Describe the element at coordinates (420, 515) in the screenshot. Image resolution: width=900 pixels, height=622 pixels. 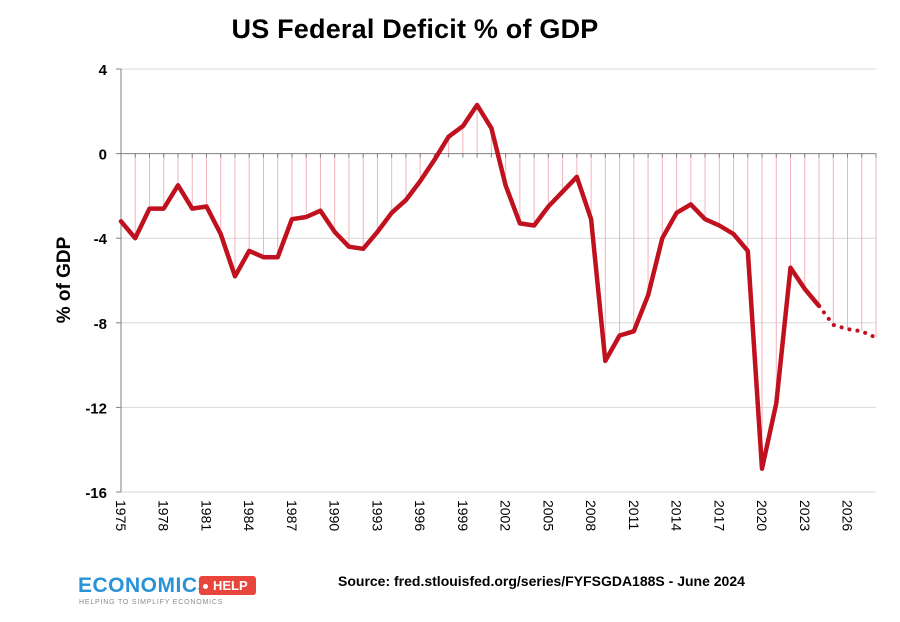
I see `x-tick-label: 1996` at that location.